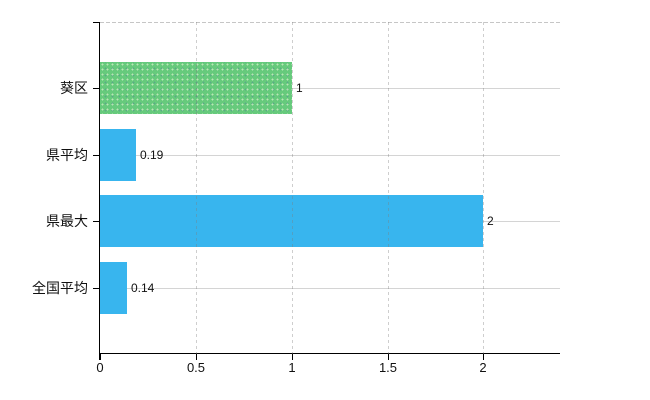 This screenshot has height=400, width=650. I want to click on x-tick-label: 2, so click(483, 367).